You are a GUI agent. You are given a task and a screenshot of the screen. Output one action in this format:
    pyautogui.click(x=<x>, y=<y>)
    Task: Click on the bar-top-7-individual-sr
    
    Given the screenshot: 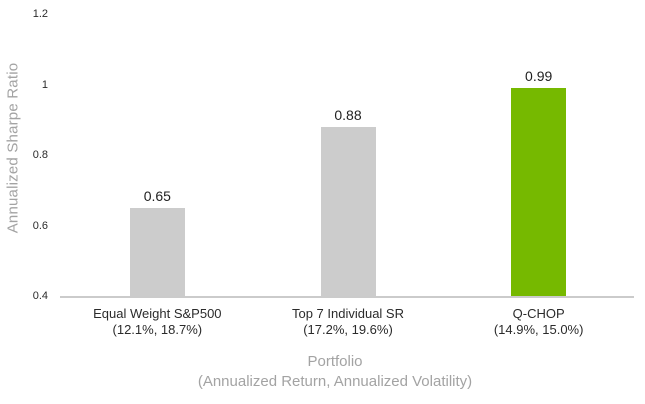 What is the action you would take?
    pyautogui.click(x=348, y=211)
    